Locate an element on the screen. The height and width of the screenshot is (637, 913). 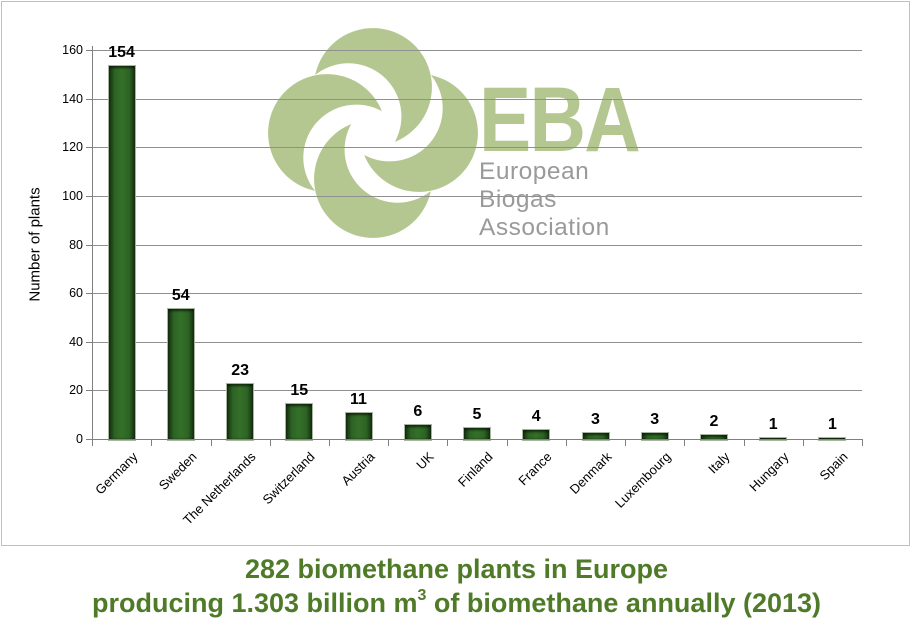
x-category-label: UK is located at coordinates (425, 461).